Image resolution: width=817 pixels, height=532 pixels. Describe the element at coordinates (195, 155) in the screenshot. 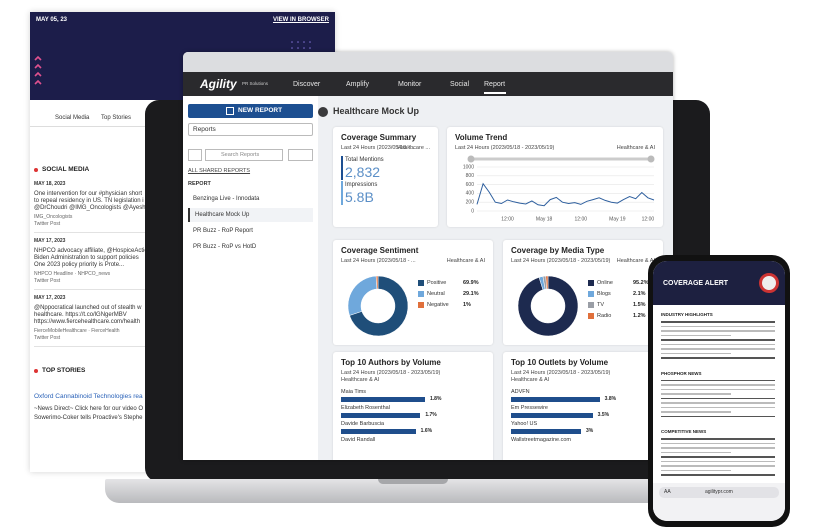

I see `filter-button` at that location.